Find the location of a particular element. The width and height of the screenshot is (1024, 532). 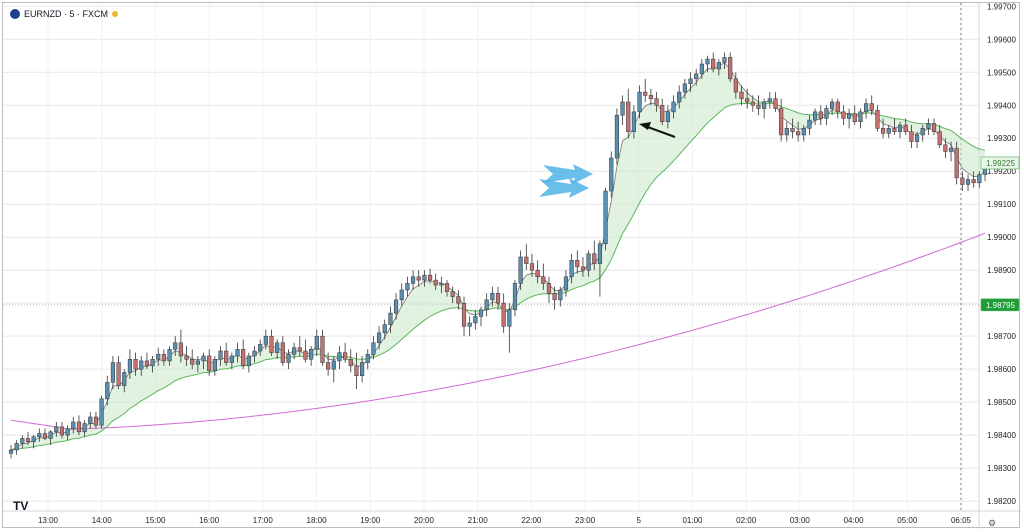

symbol-legend: EURNZD · 5 · FXCM is located at coordinates (64, 14).